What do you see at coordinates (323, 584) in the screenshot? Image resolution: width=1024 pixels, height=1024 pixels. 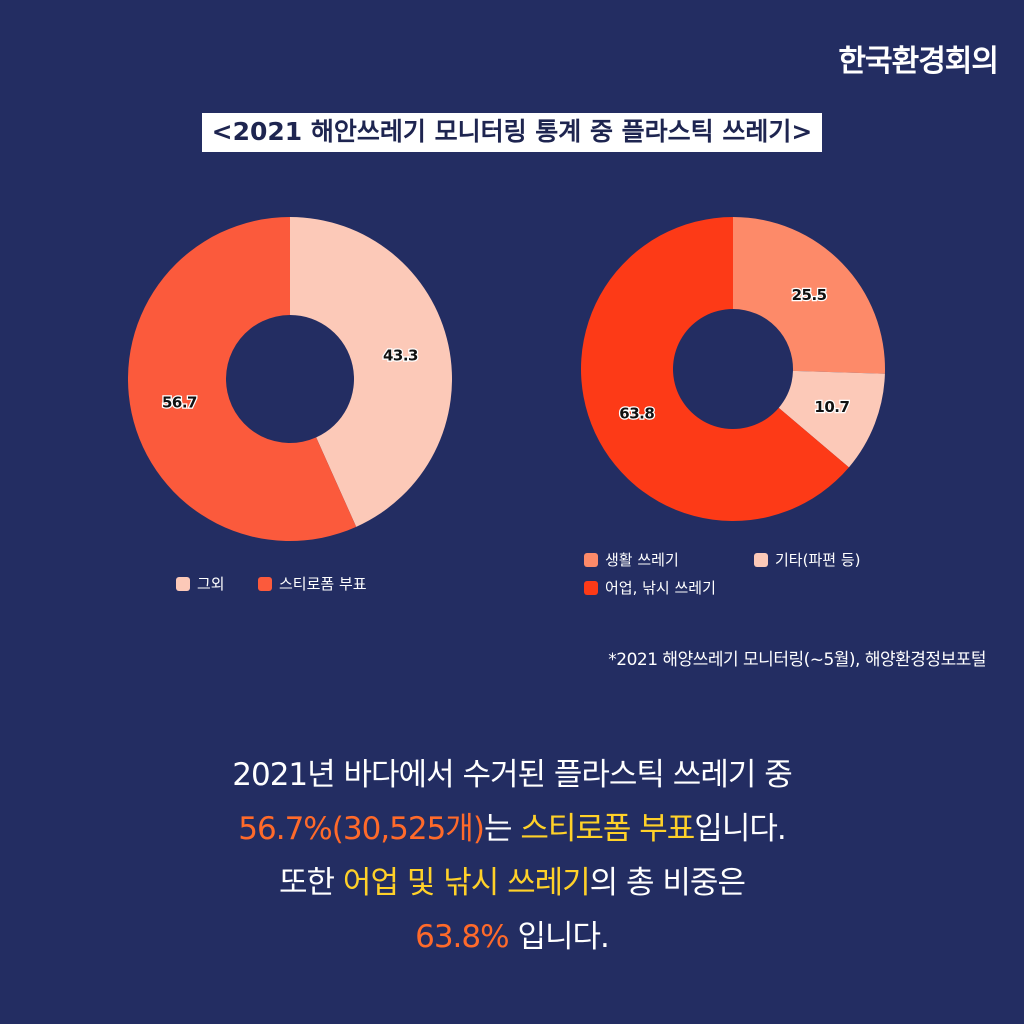 I see `legend-label: 스티로폼 부표` at bounding box center [323, 584].